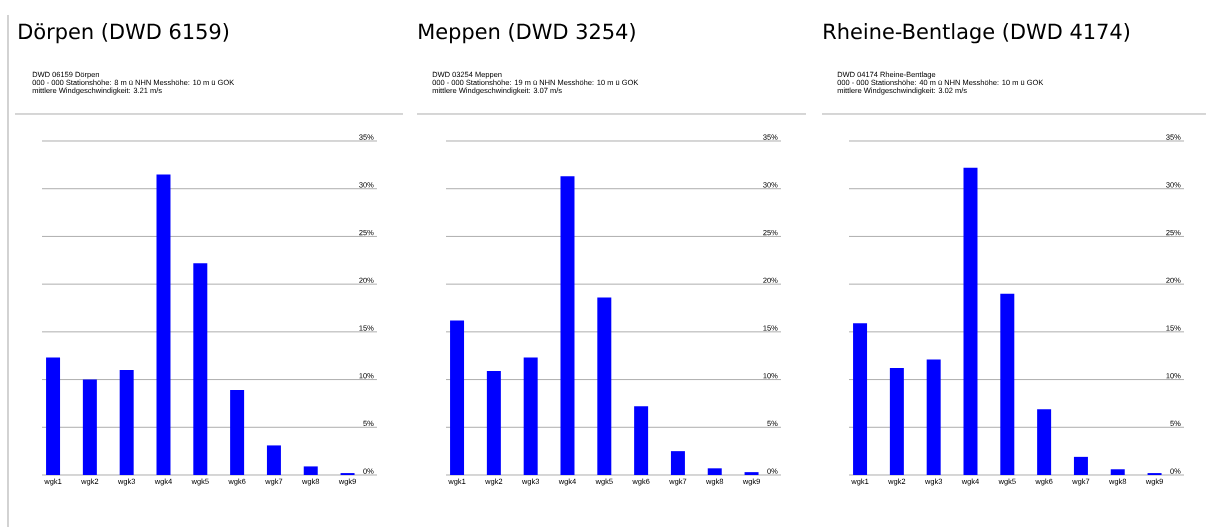 The image size is (1216, 527). I want to click on chart-title: Dörpen (DWD 6159), so click(124, 33).